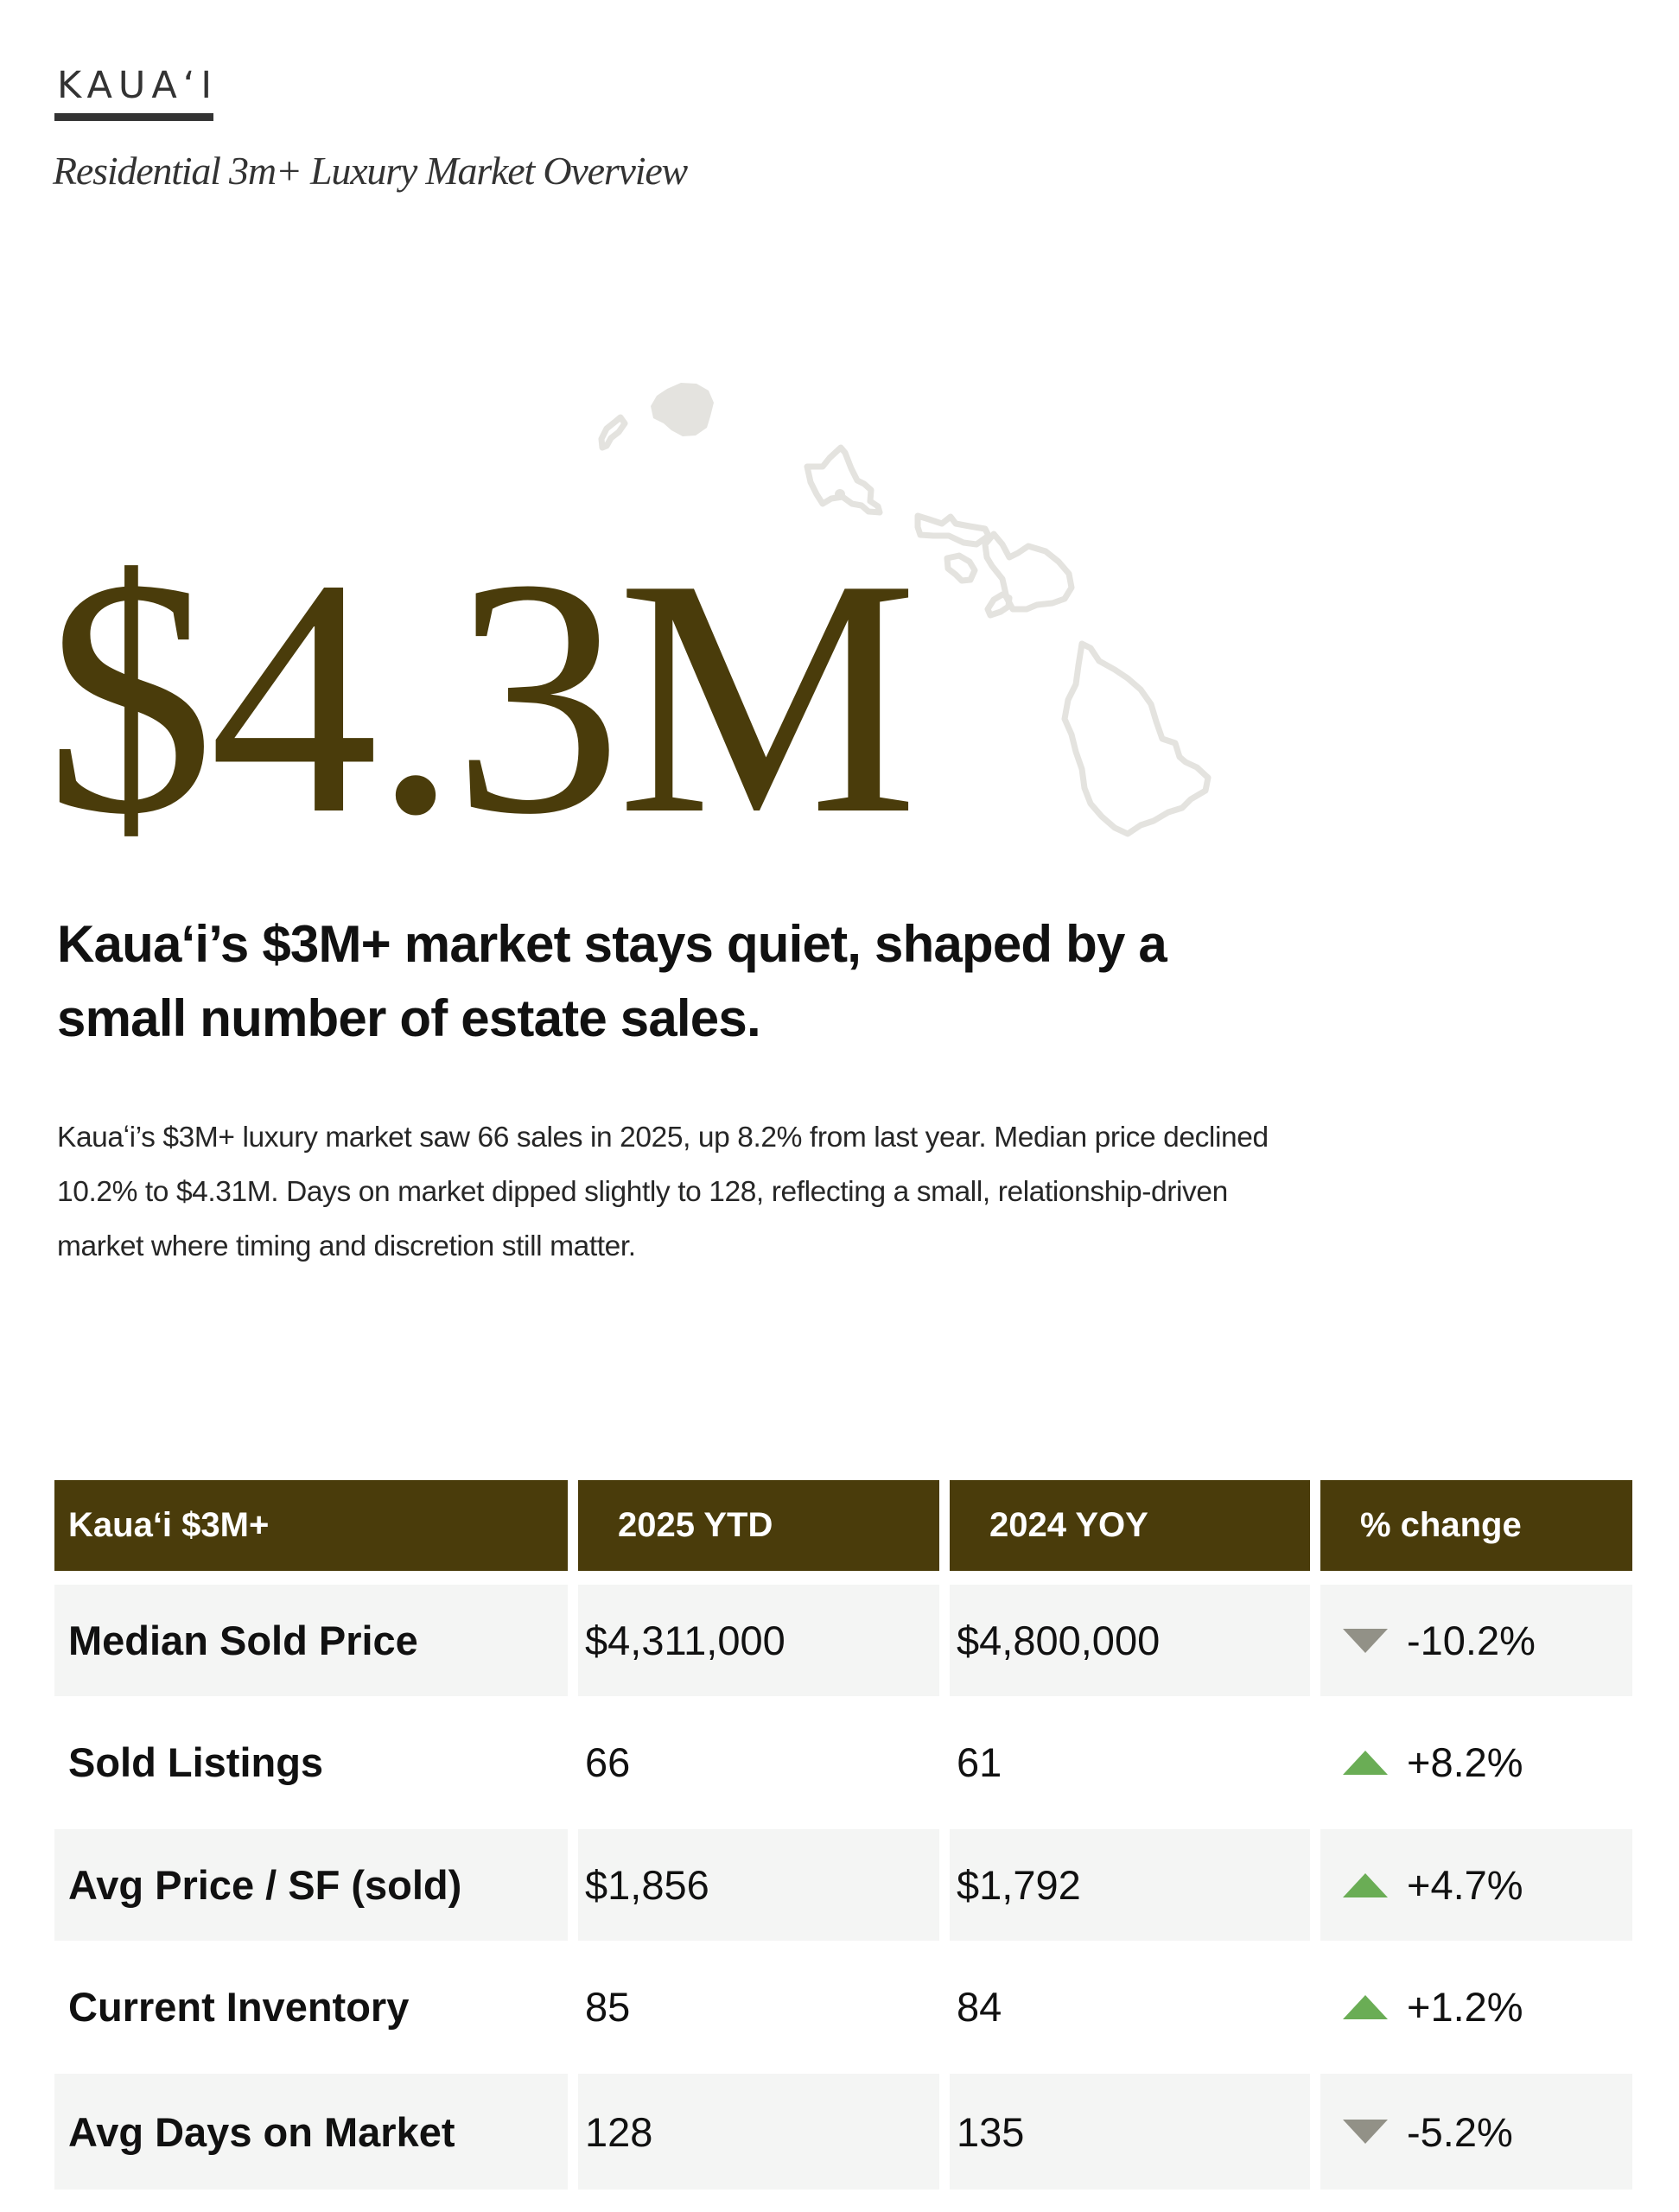 This screenshot has width=1679, height=2212. What do you see at coordinates (133, 117) in the screenshot?
I see `logo-underline` at bounding box center [133, 117].